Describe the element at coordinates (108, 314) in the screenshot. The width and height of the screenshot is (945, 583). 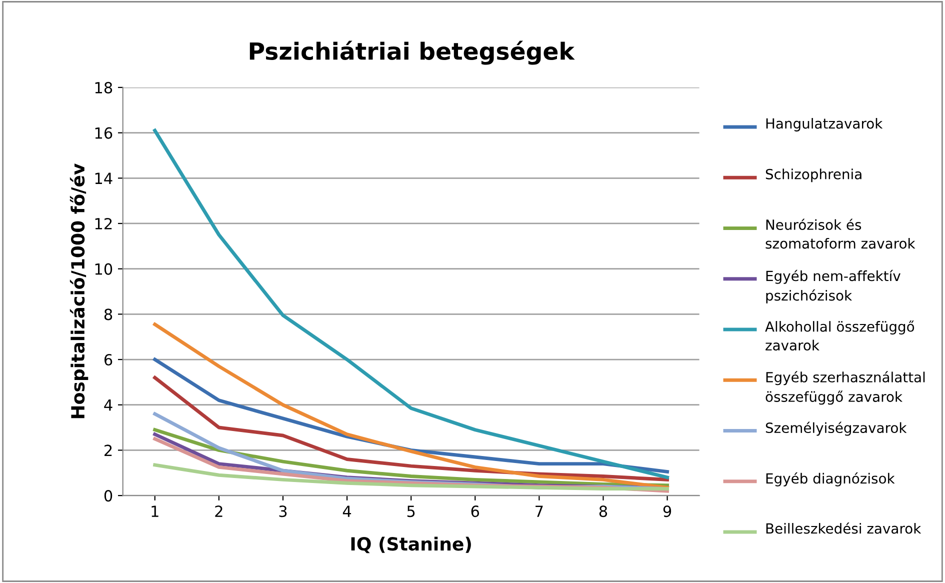
I see `y-tick-label: 8` at that location.